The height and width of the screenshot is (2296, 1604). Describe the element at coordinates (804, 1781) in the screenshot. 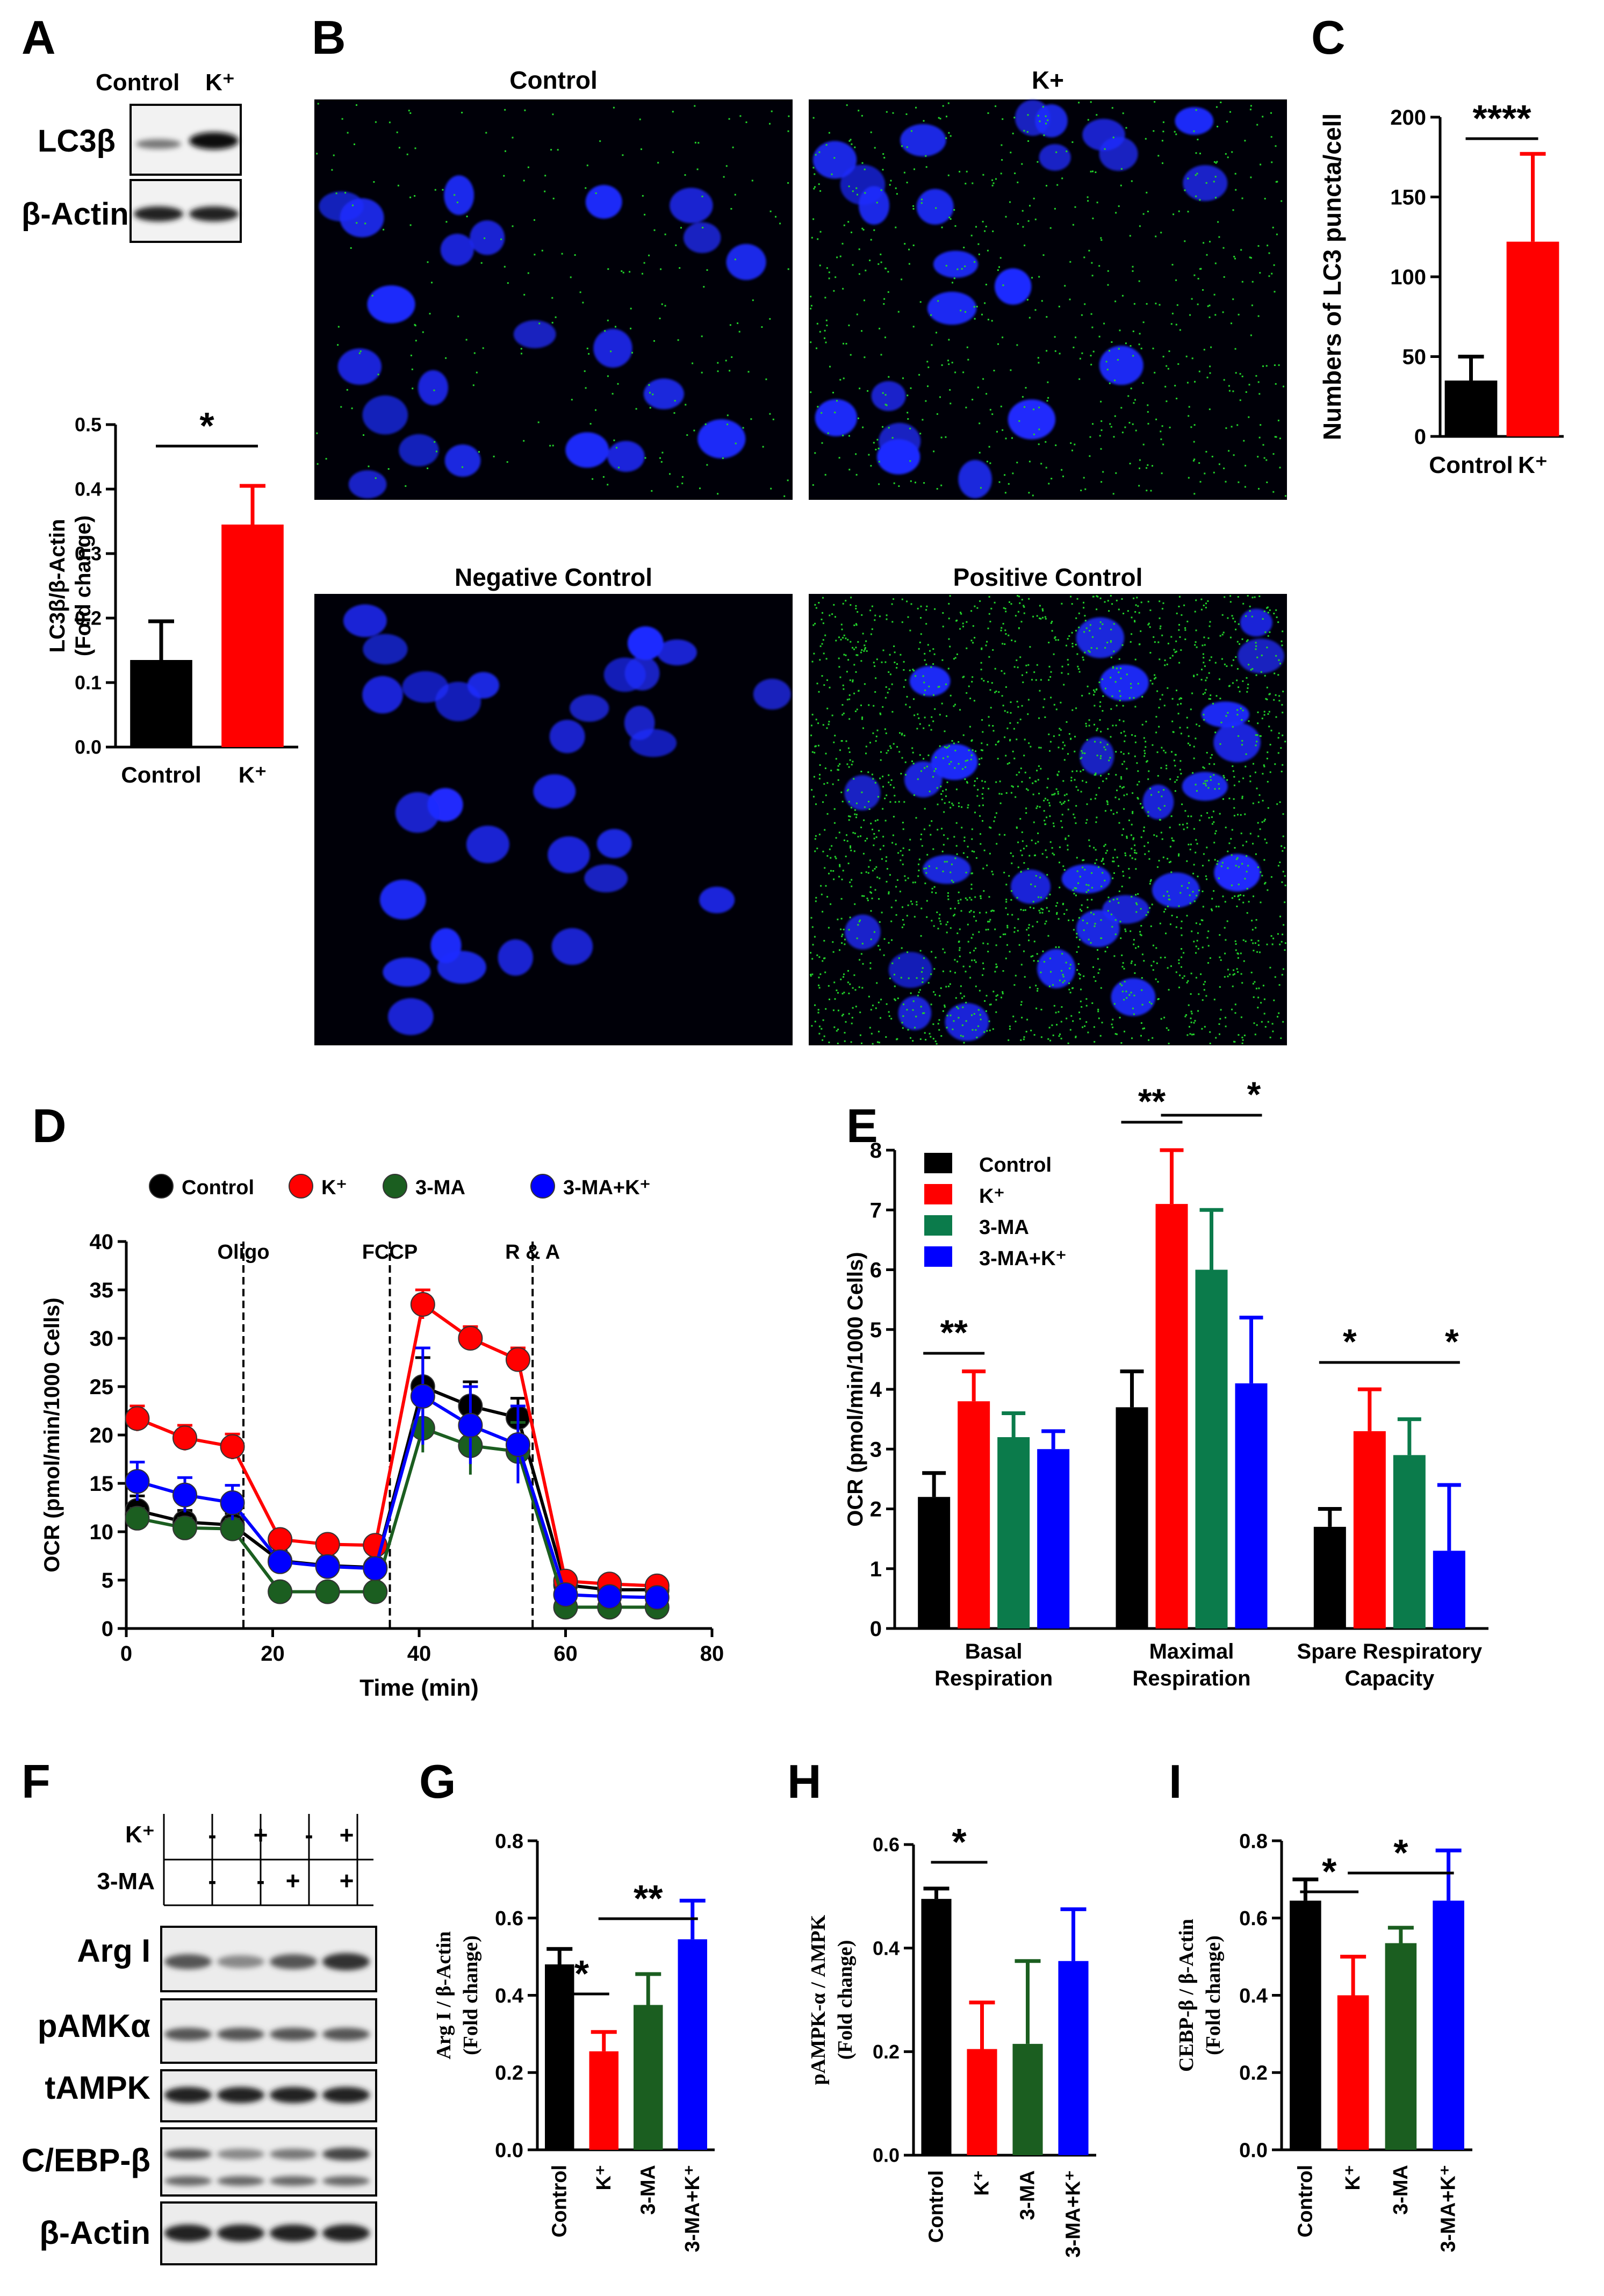

I see `panel-letter-h: H` at that location.